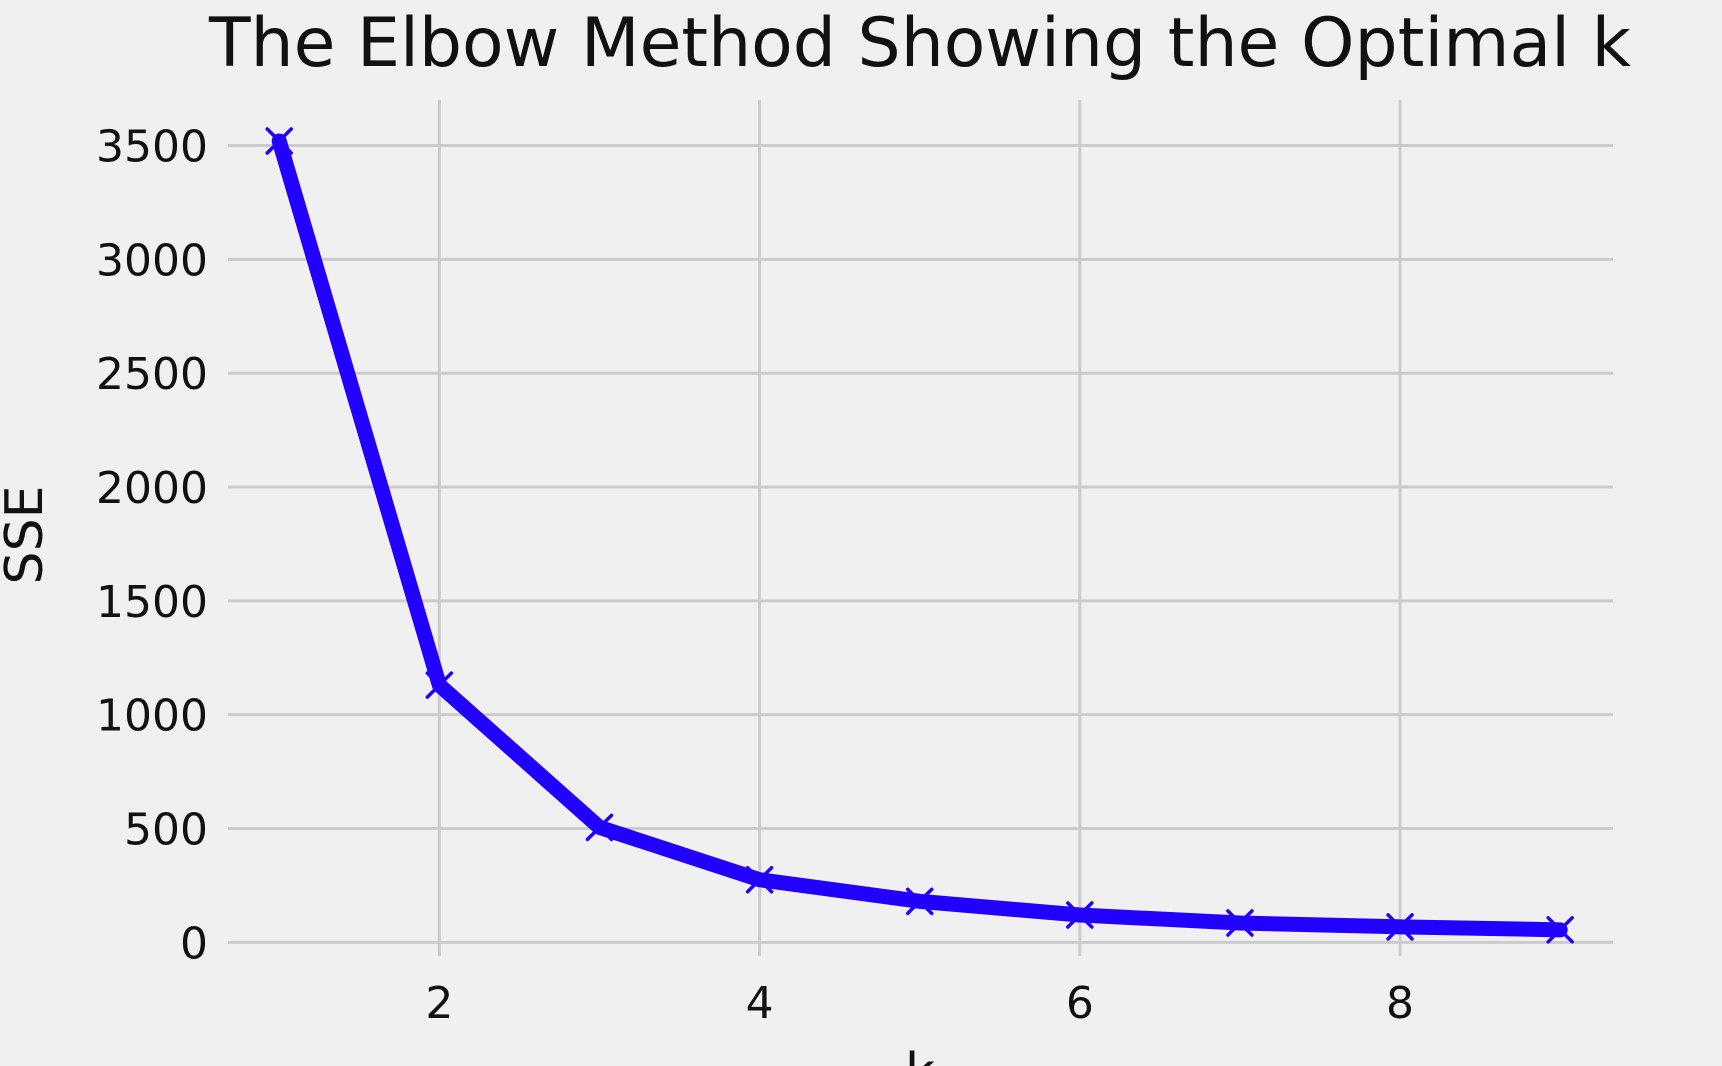 The height and width of the screenshot is (1066, 1722). What do you see at coordinates (166, 830) in the screenshot?
I see `y-tick-label-1: 500` at bounding box center [166, 830].